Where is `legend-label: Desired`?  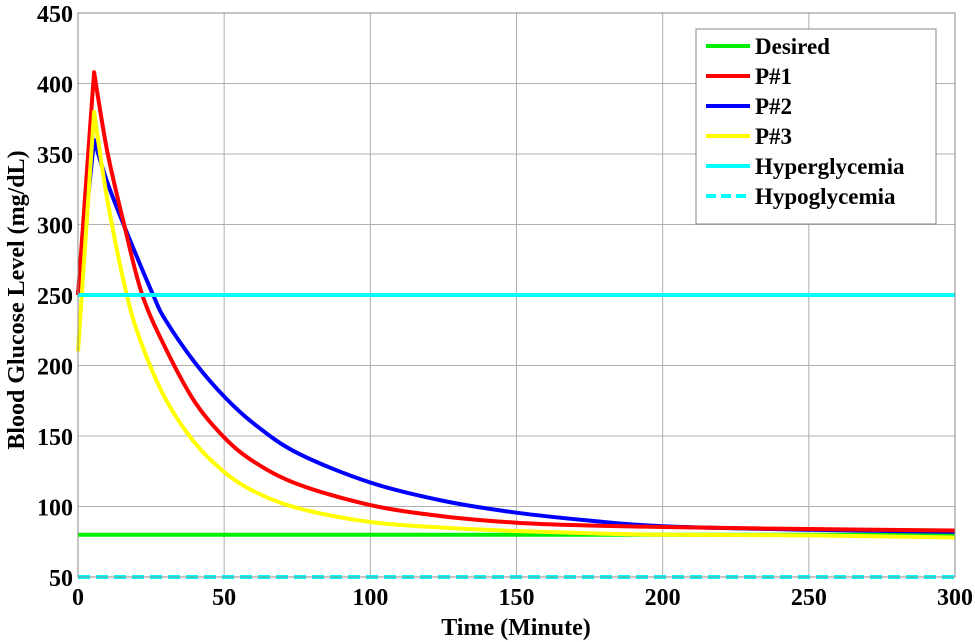 legend-label: Desired is located at coordinates (792, 46).